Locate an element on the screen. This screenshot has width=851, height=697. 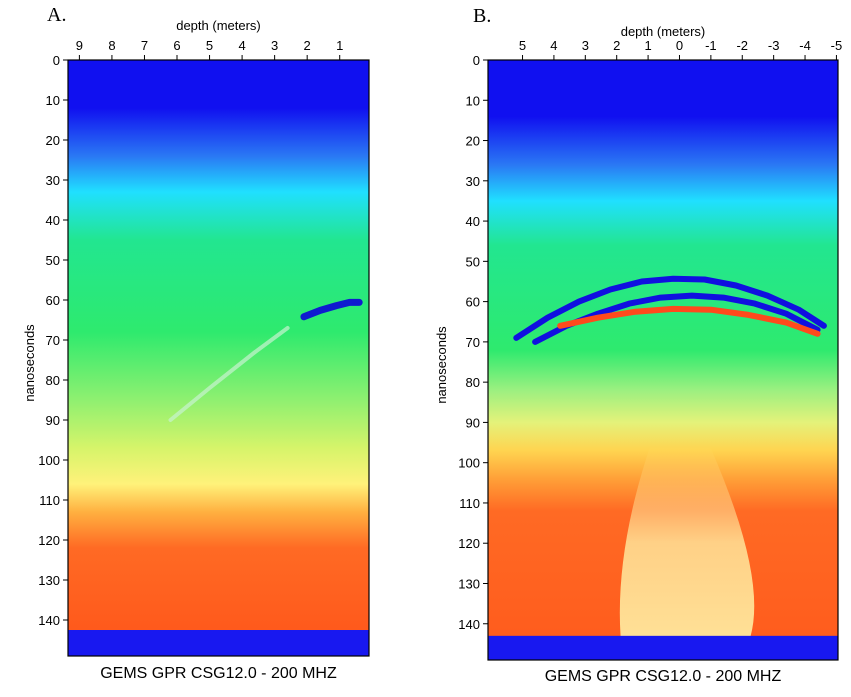
x-tick-label: 9 is located at coordinates (79, 45).